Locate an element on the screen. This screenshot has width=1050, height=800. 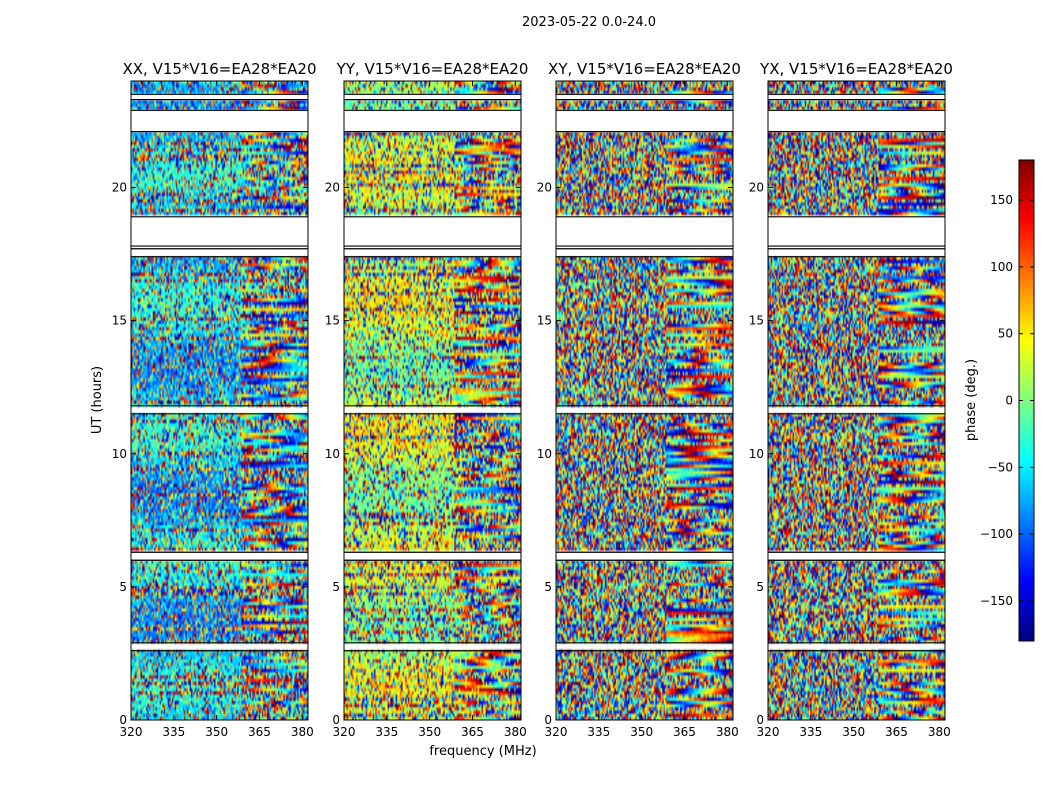
colorbar-tick-label: −150 is located at coordinates (996, 601).